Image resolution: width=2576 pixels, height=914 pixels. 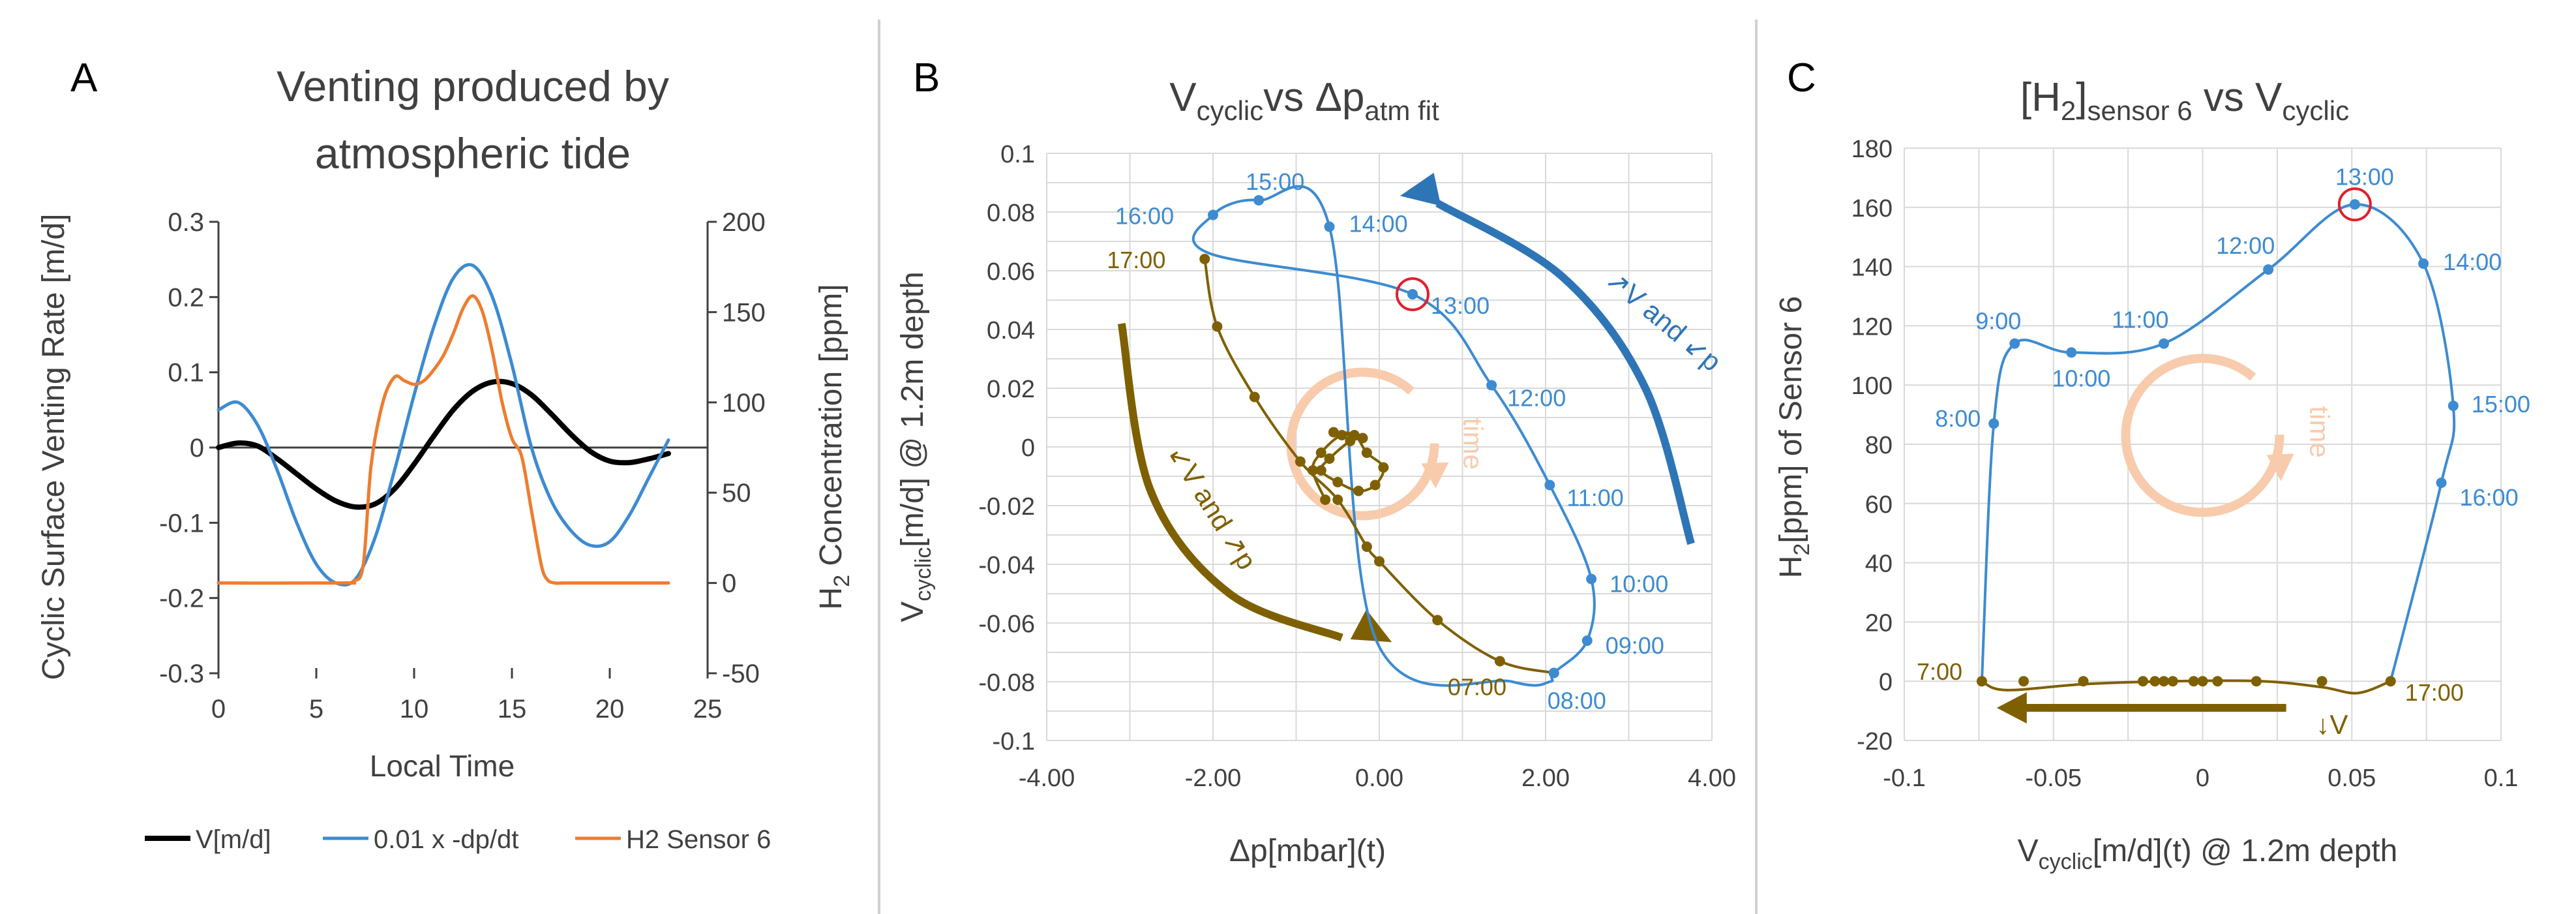 I want to click on blue-time-label: 10:00, so click(x=2081, y=378).